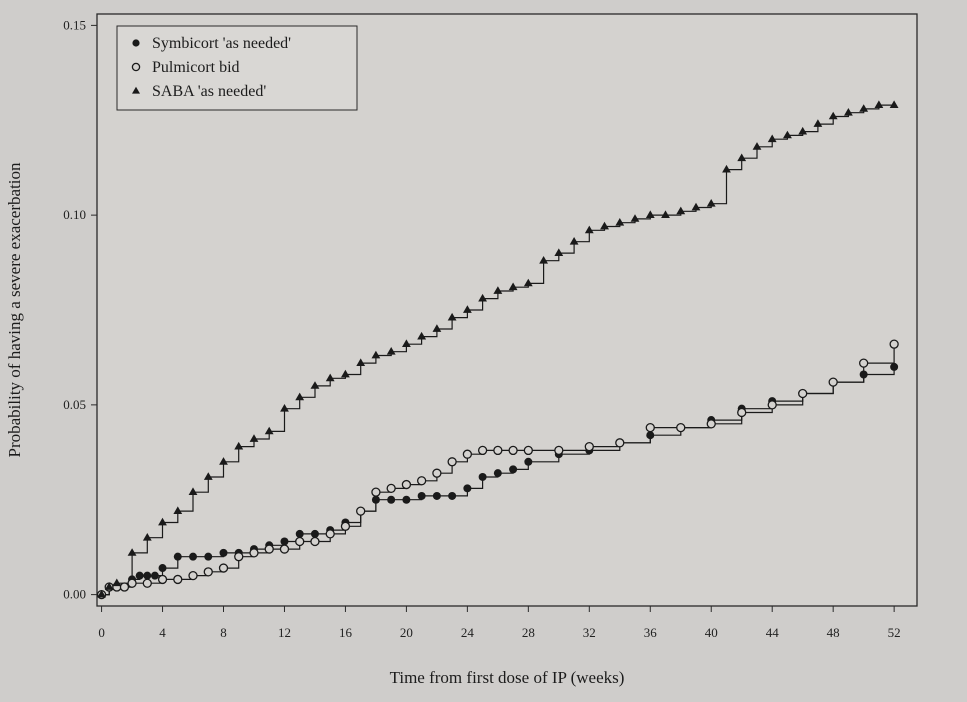 The height and width of the screenshot is (702, 967). What do you see at coordinates (284, 632) in the screenshot?
I see `x-tick-label: 12` at bounding box center [284, 632].